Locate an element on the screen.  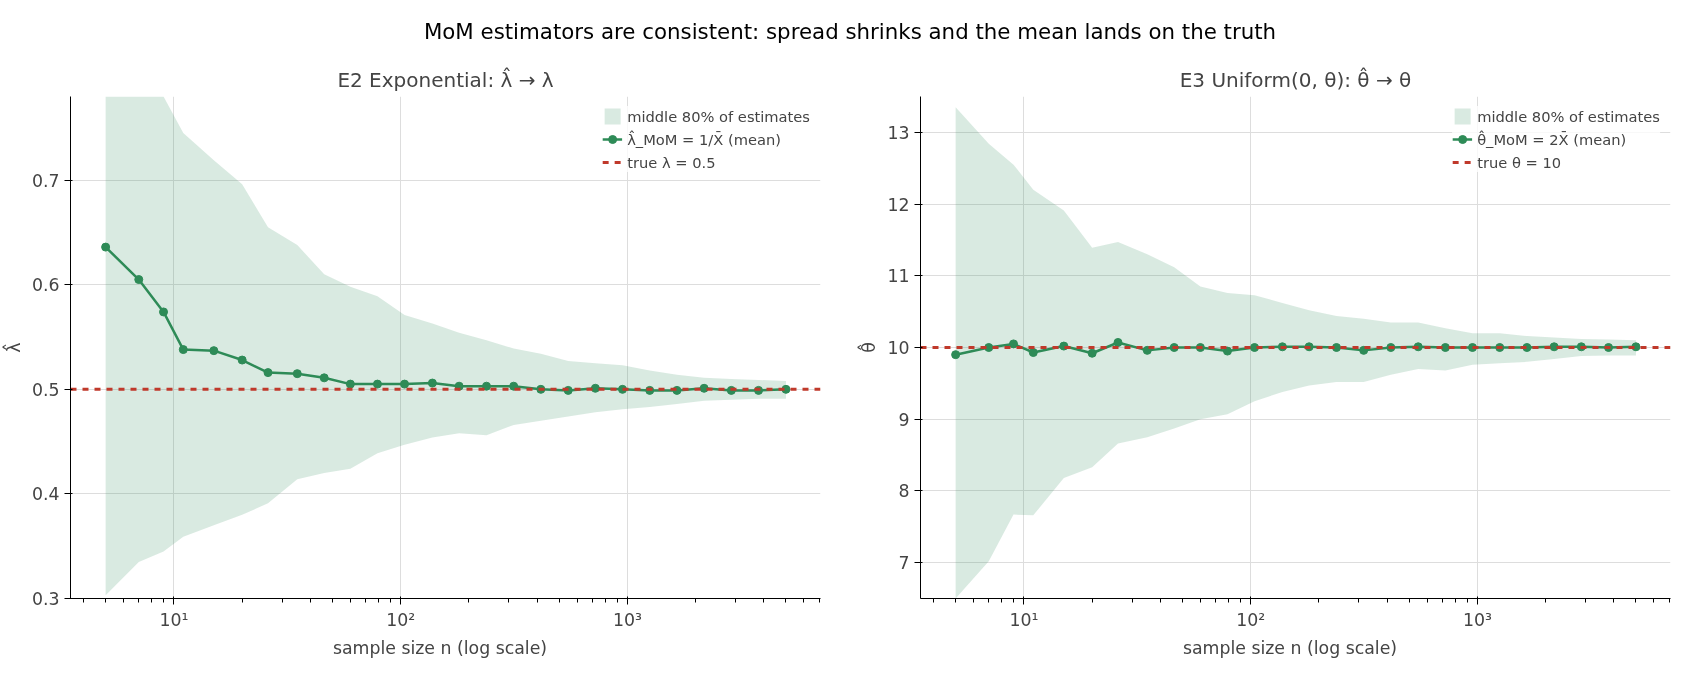
y-tick-label: 0.7 is located at coordinates (45, 180).